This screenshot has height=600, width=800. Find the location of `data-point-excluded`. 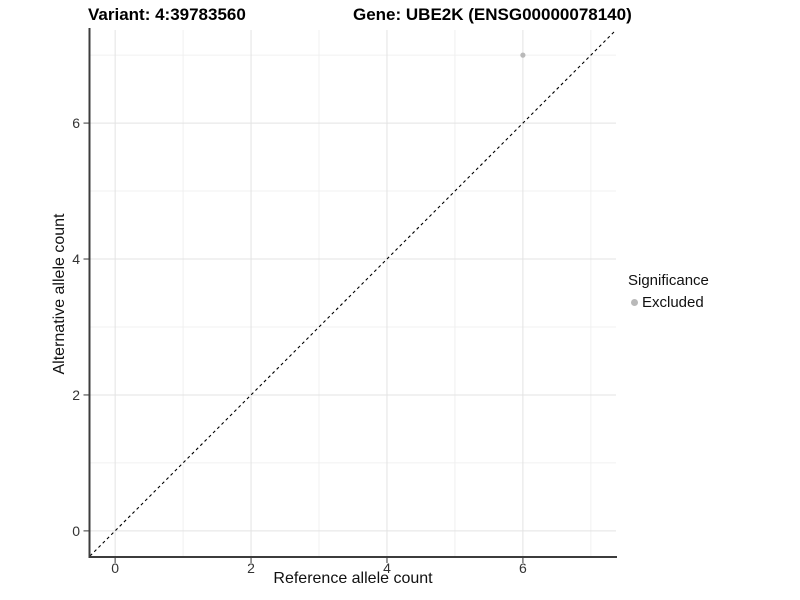

data-point-excluded is located at coordinates (523, 55).